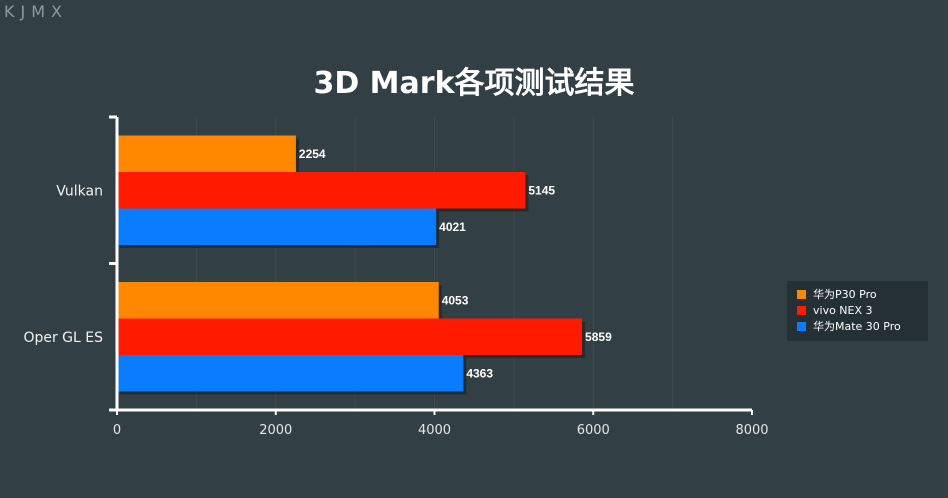 This screenshot has width=948, height=498. Describe the element at coordinates (845, 294) in the screenshot. I see `legend-label: 华为P30 Pro` at that location.